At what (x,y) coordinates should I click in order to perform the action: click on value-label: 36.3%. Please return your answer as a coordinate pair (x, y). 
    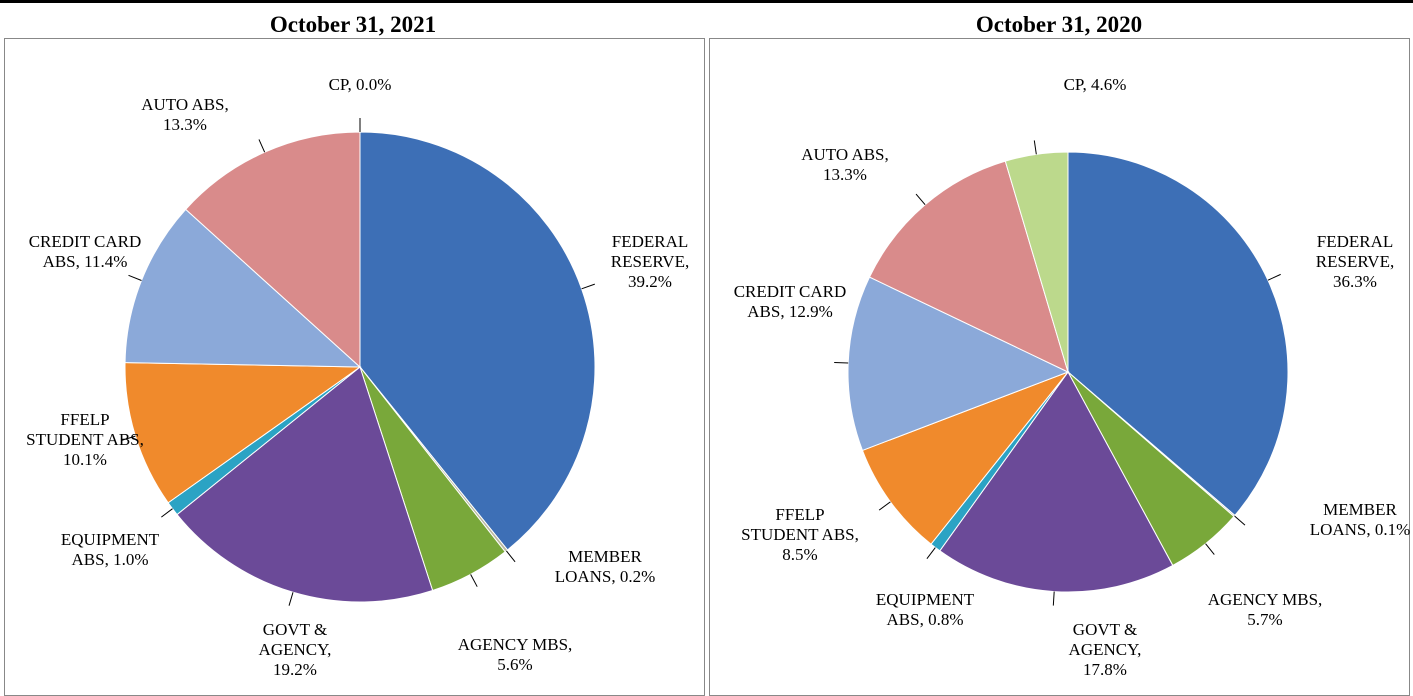
    Looking at the image, I should click on (1355, 281).